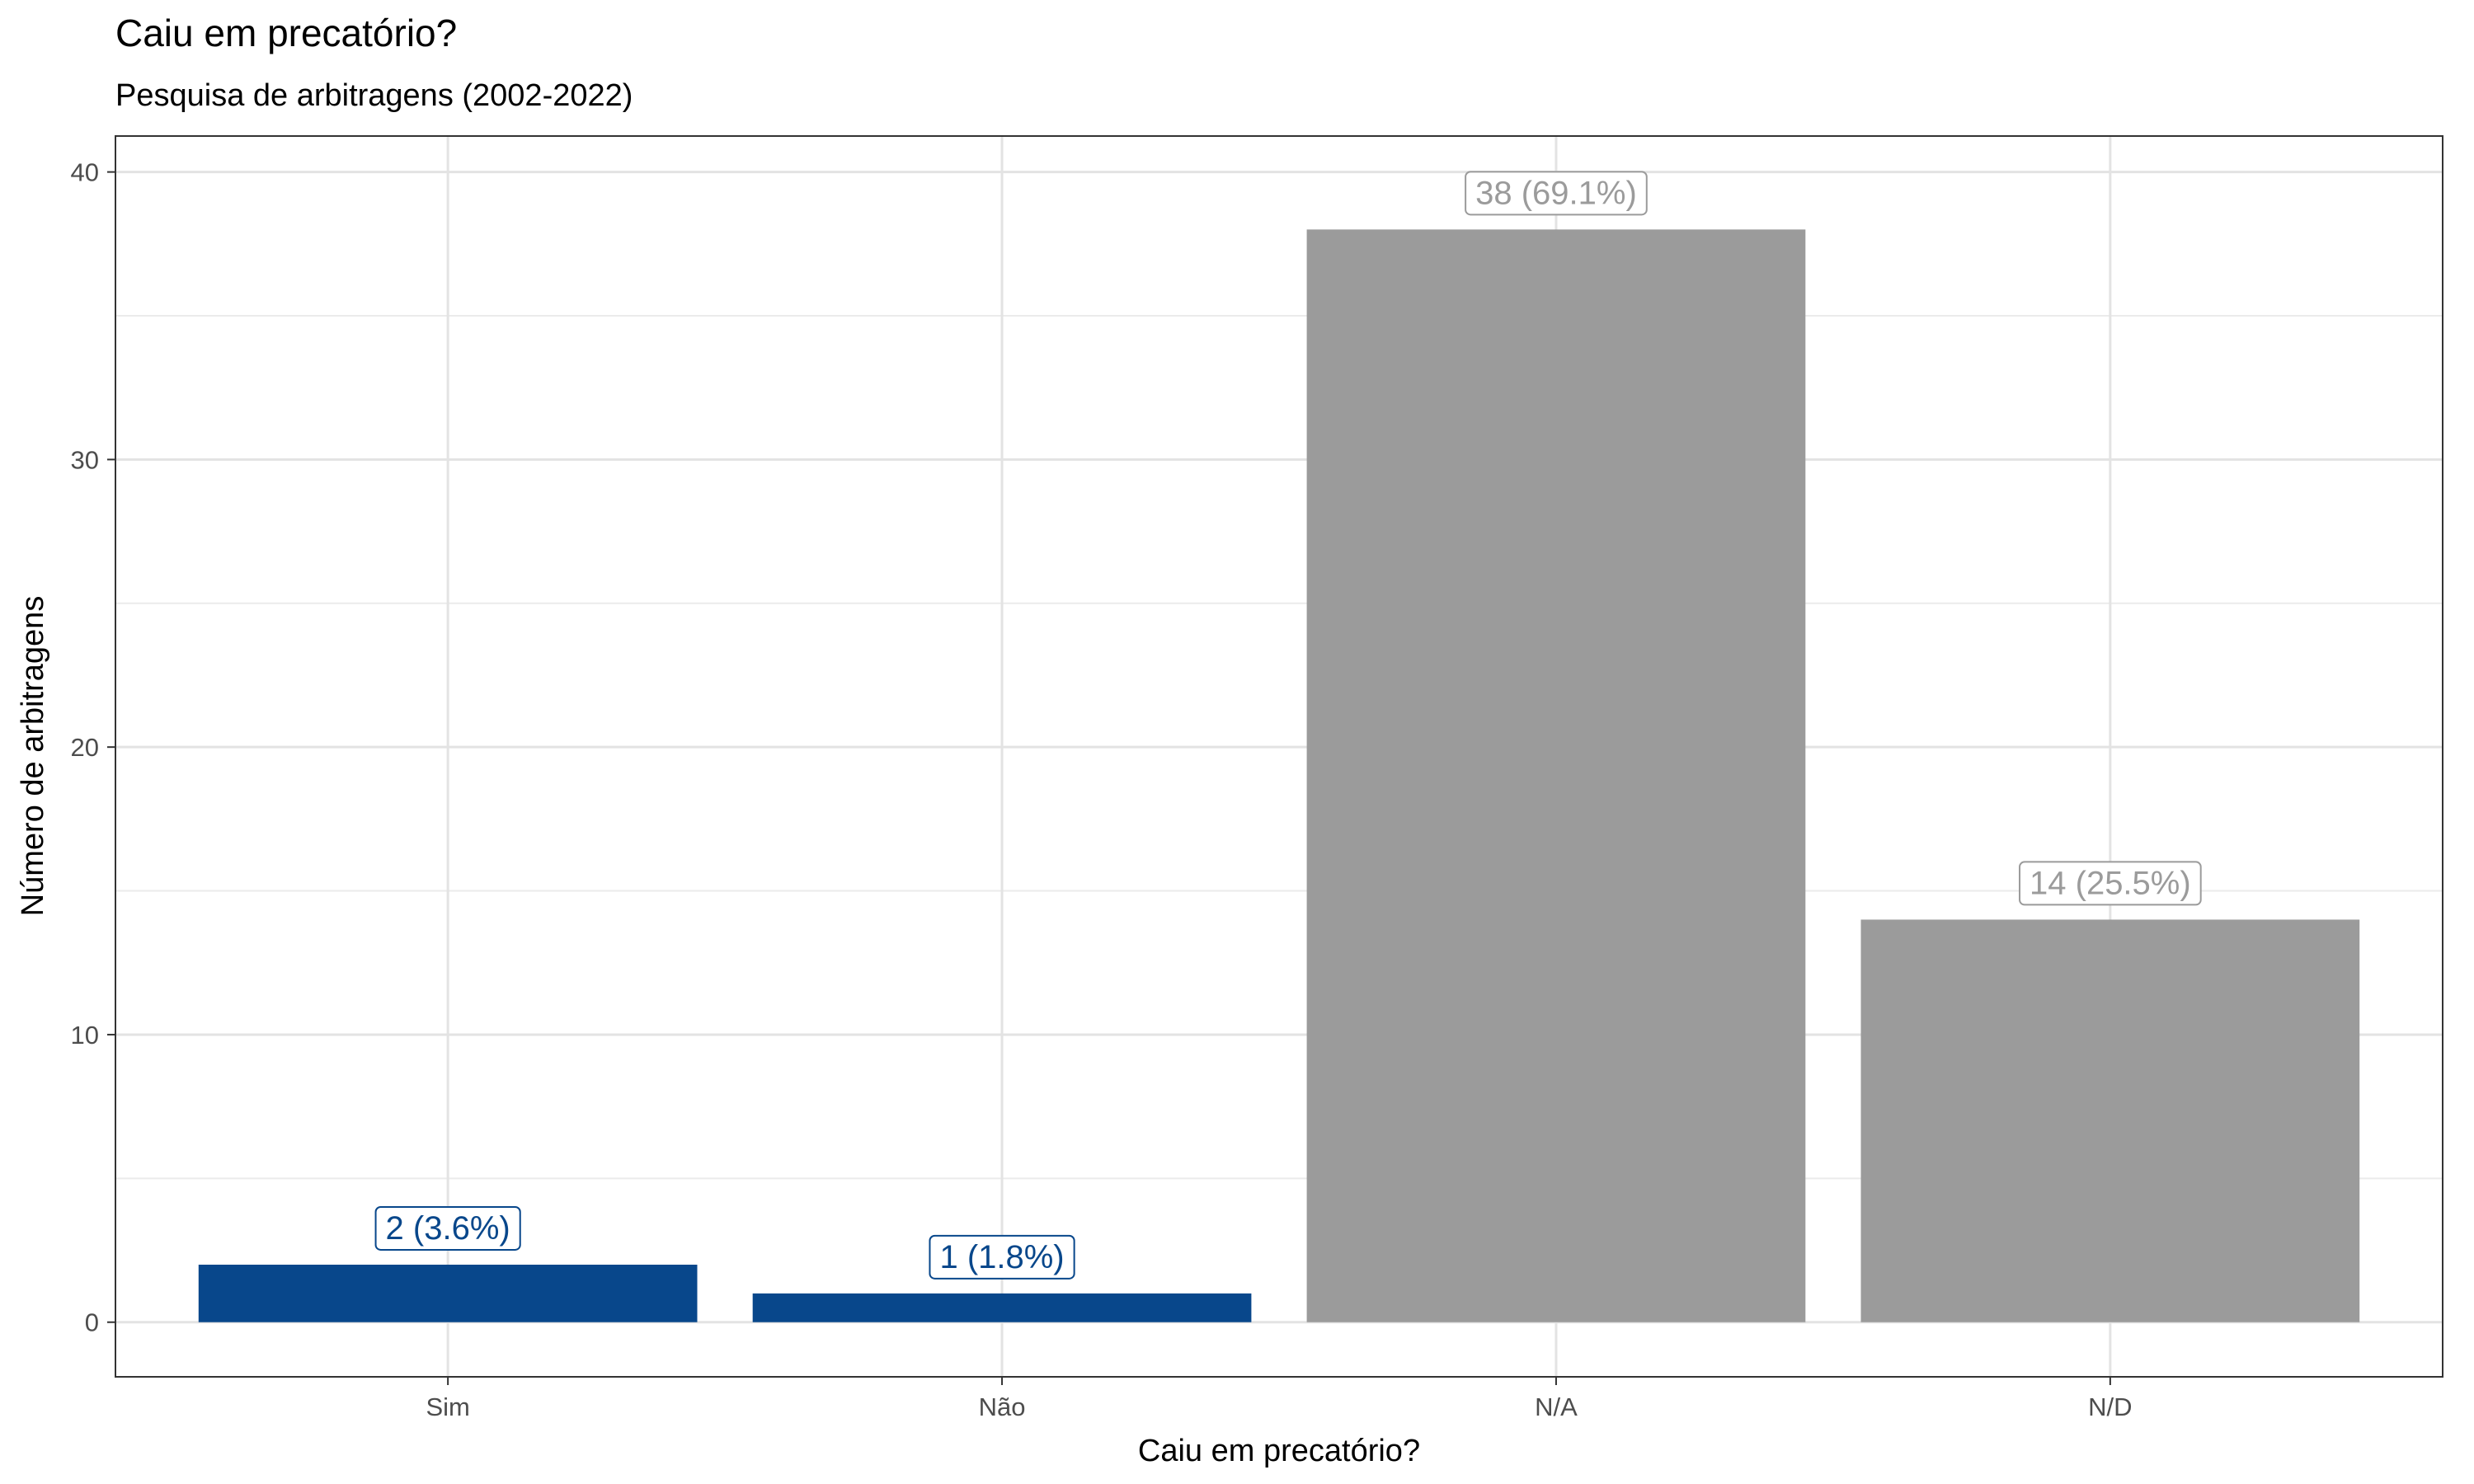  I want to click on bar-n-d, so click(2110, 1120).